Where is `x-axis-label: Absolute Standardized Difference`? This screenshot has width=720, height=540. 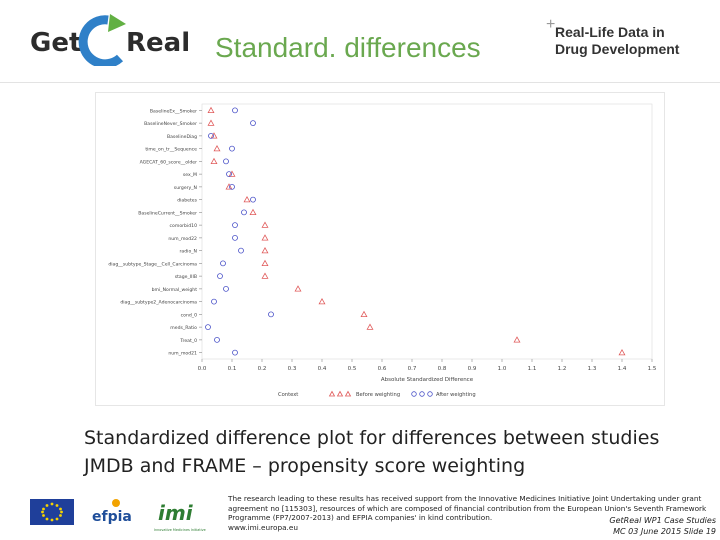
x-axis-label: Absolute Standardized Difference is located at coordinates (427, 380).